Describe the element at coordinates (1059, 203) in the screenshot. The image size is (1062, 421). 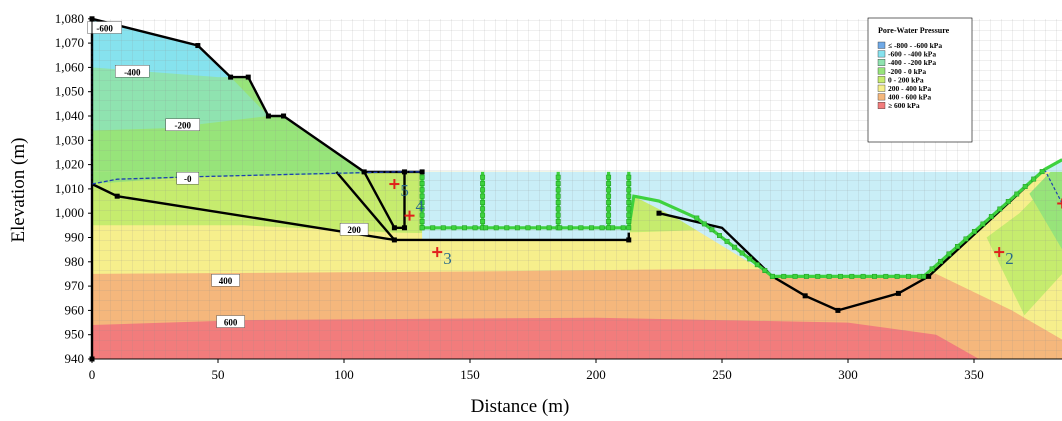
I see `monitoring-point-1: 1` at that location.